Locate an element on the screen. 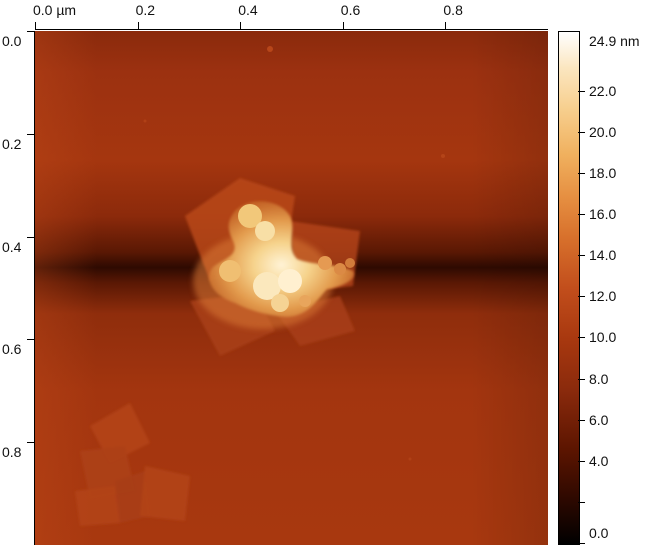 This screenshot has width=648, height=546. x-axis: 0.0 µm 0.2 0.4 0.6 0.8 is located at coordinates (290, 15).